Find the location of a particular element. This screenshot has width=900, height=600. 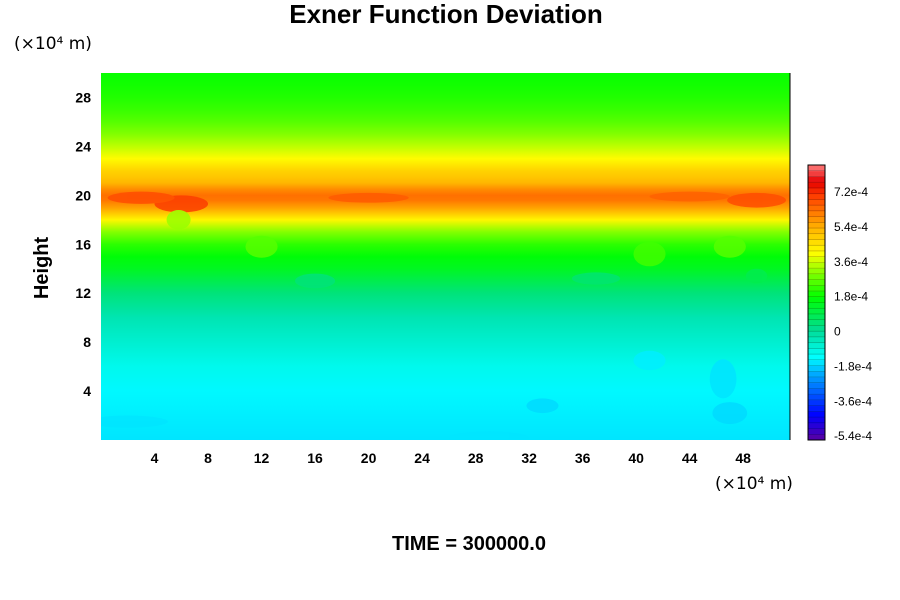

y-tick-label: 12 is located at coordinates (83, 293).